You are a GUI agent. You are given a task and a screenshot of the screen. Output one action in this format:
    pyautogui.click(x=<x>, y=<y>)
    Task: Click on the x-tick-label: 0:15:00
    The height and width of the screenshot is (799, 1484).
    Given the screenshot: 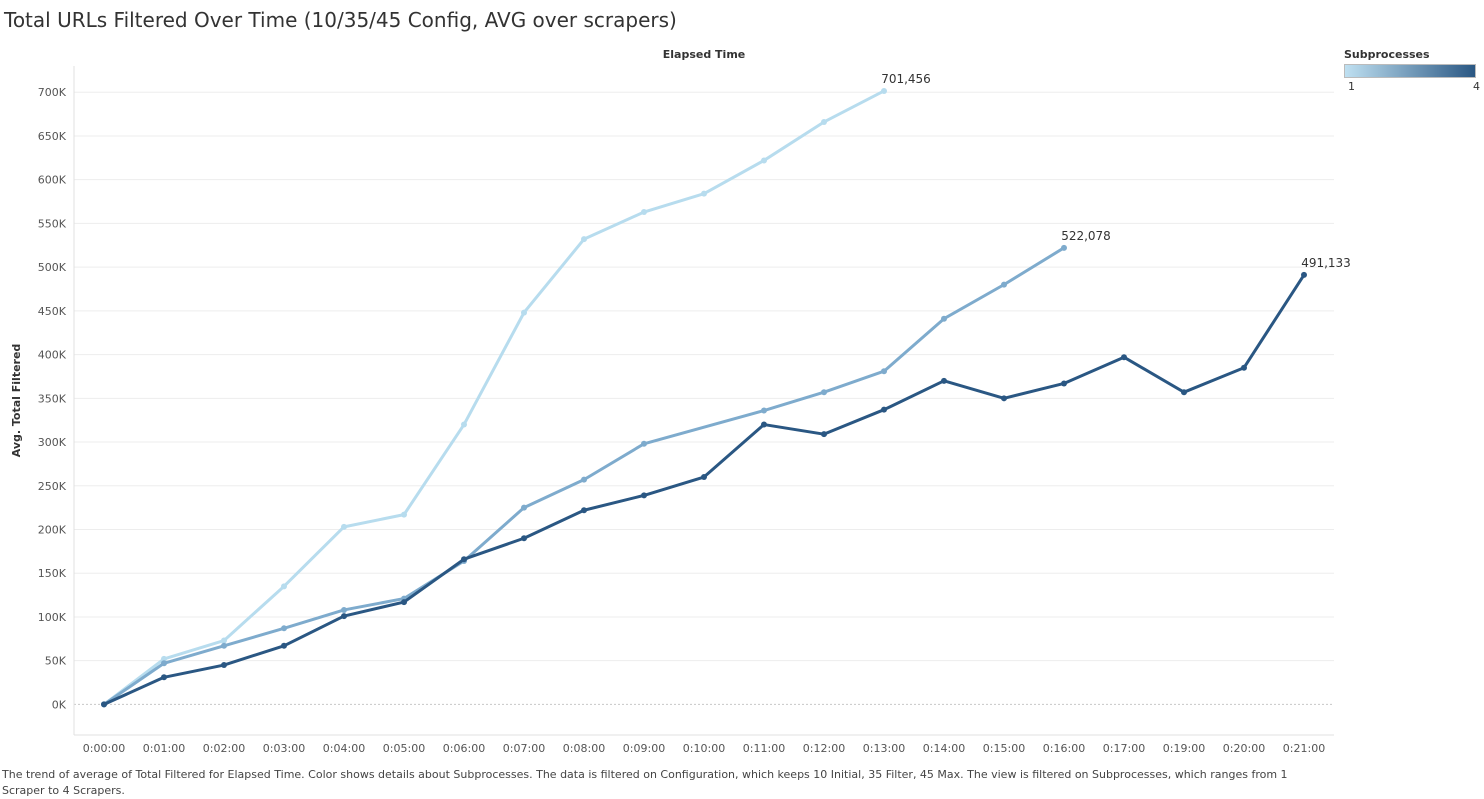 What is the action you would take?
    pyautogui.click(x=1004, y=748)
    